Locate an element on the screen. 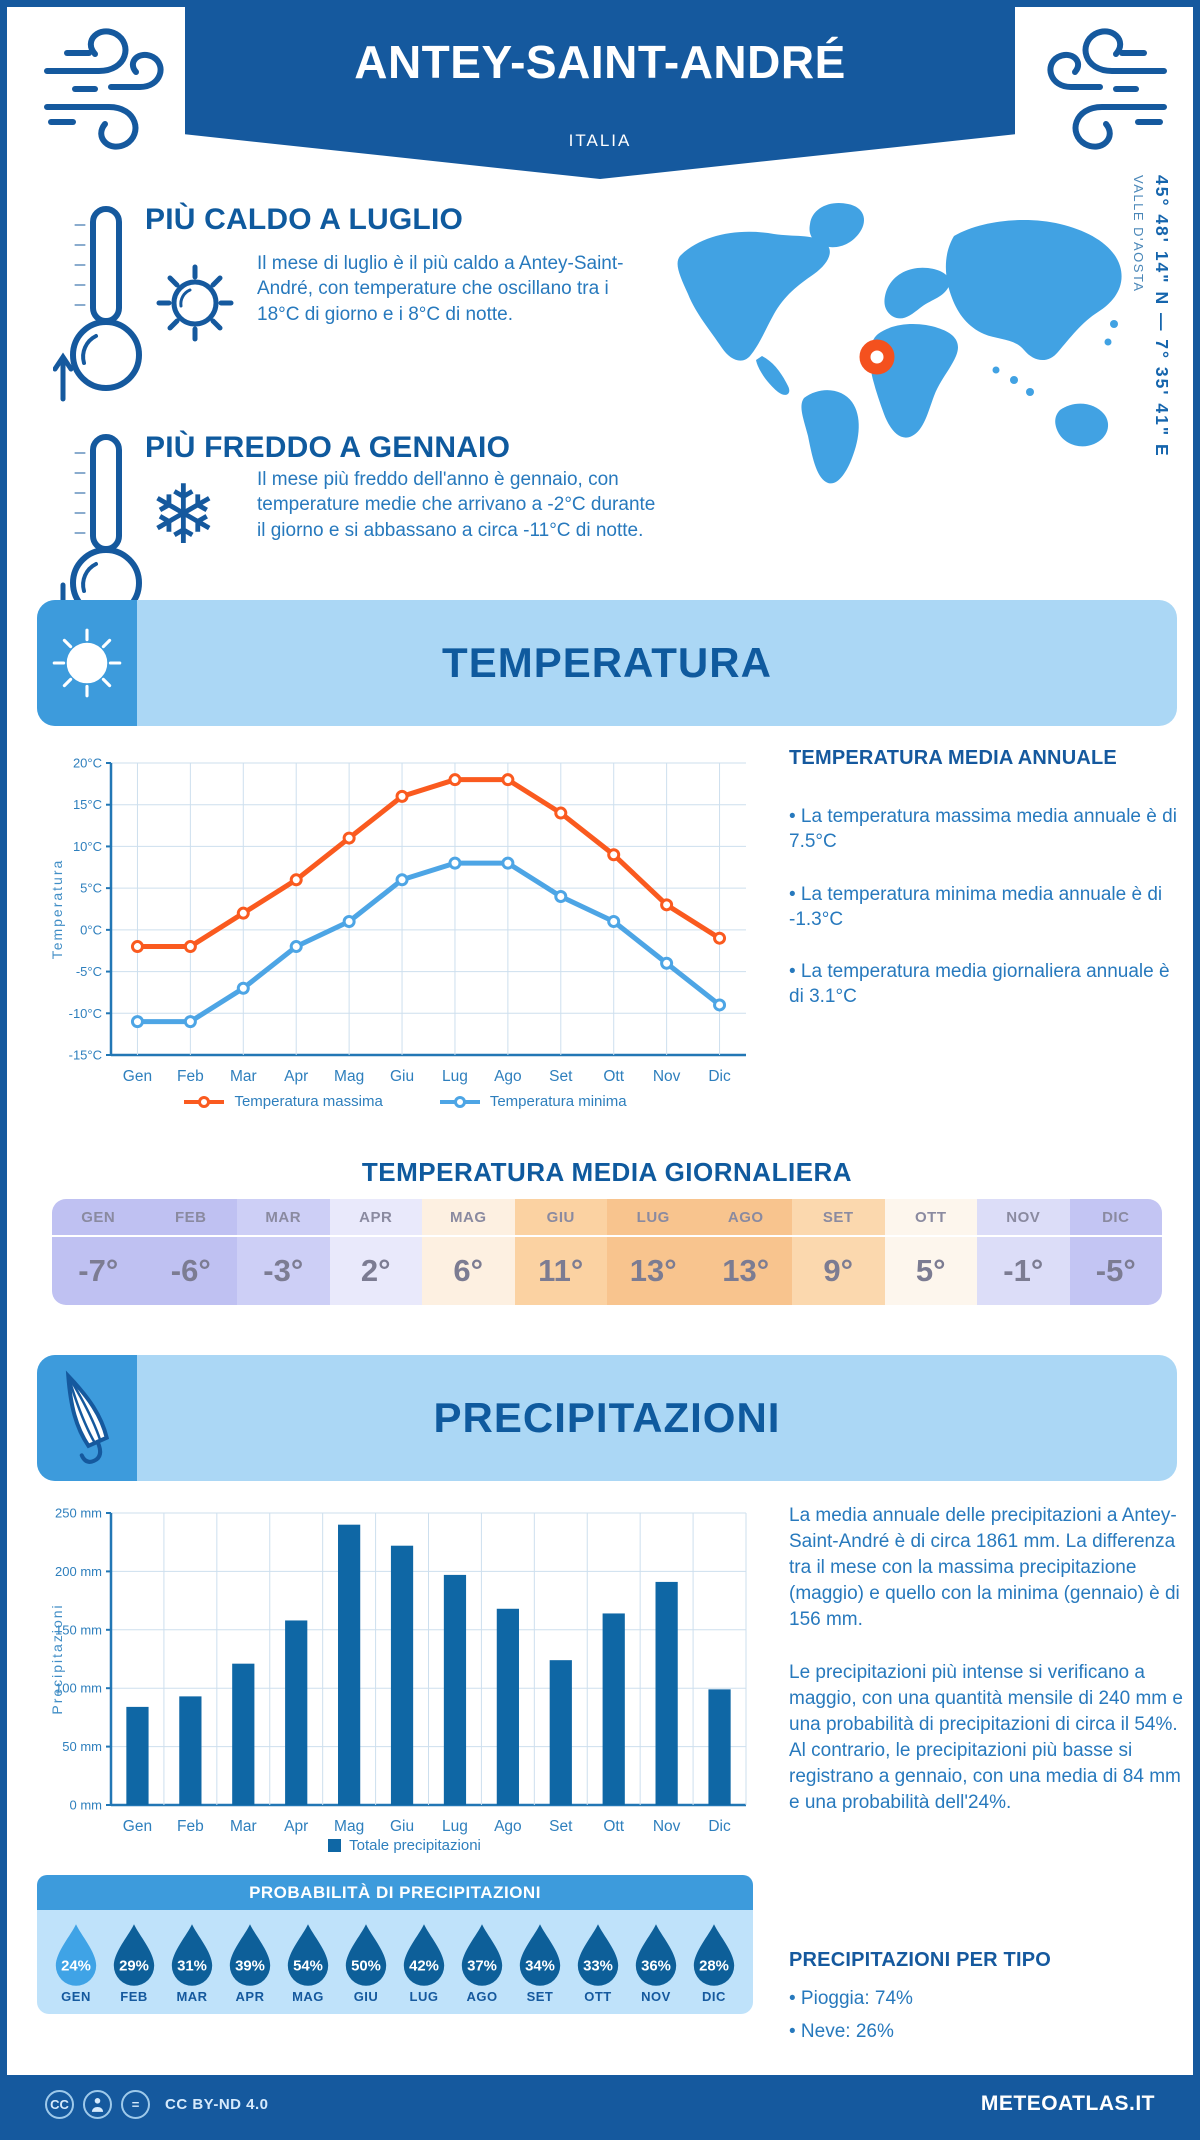  precipitation-section-title: PRECIPITAZIONI is located at coordinates (607, 1417).